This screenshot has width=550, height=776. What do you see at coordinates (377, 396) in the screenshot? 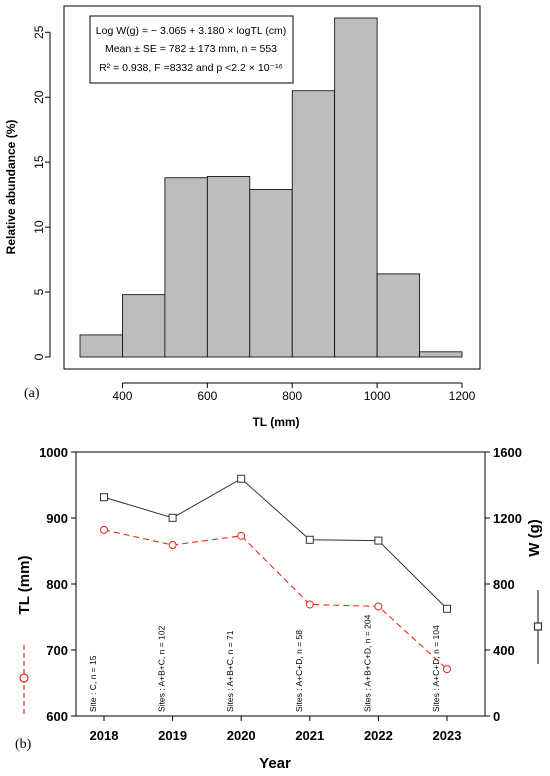
I see `x-tick-label: 1000` at bounding box center [377, 396].